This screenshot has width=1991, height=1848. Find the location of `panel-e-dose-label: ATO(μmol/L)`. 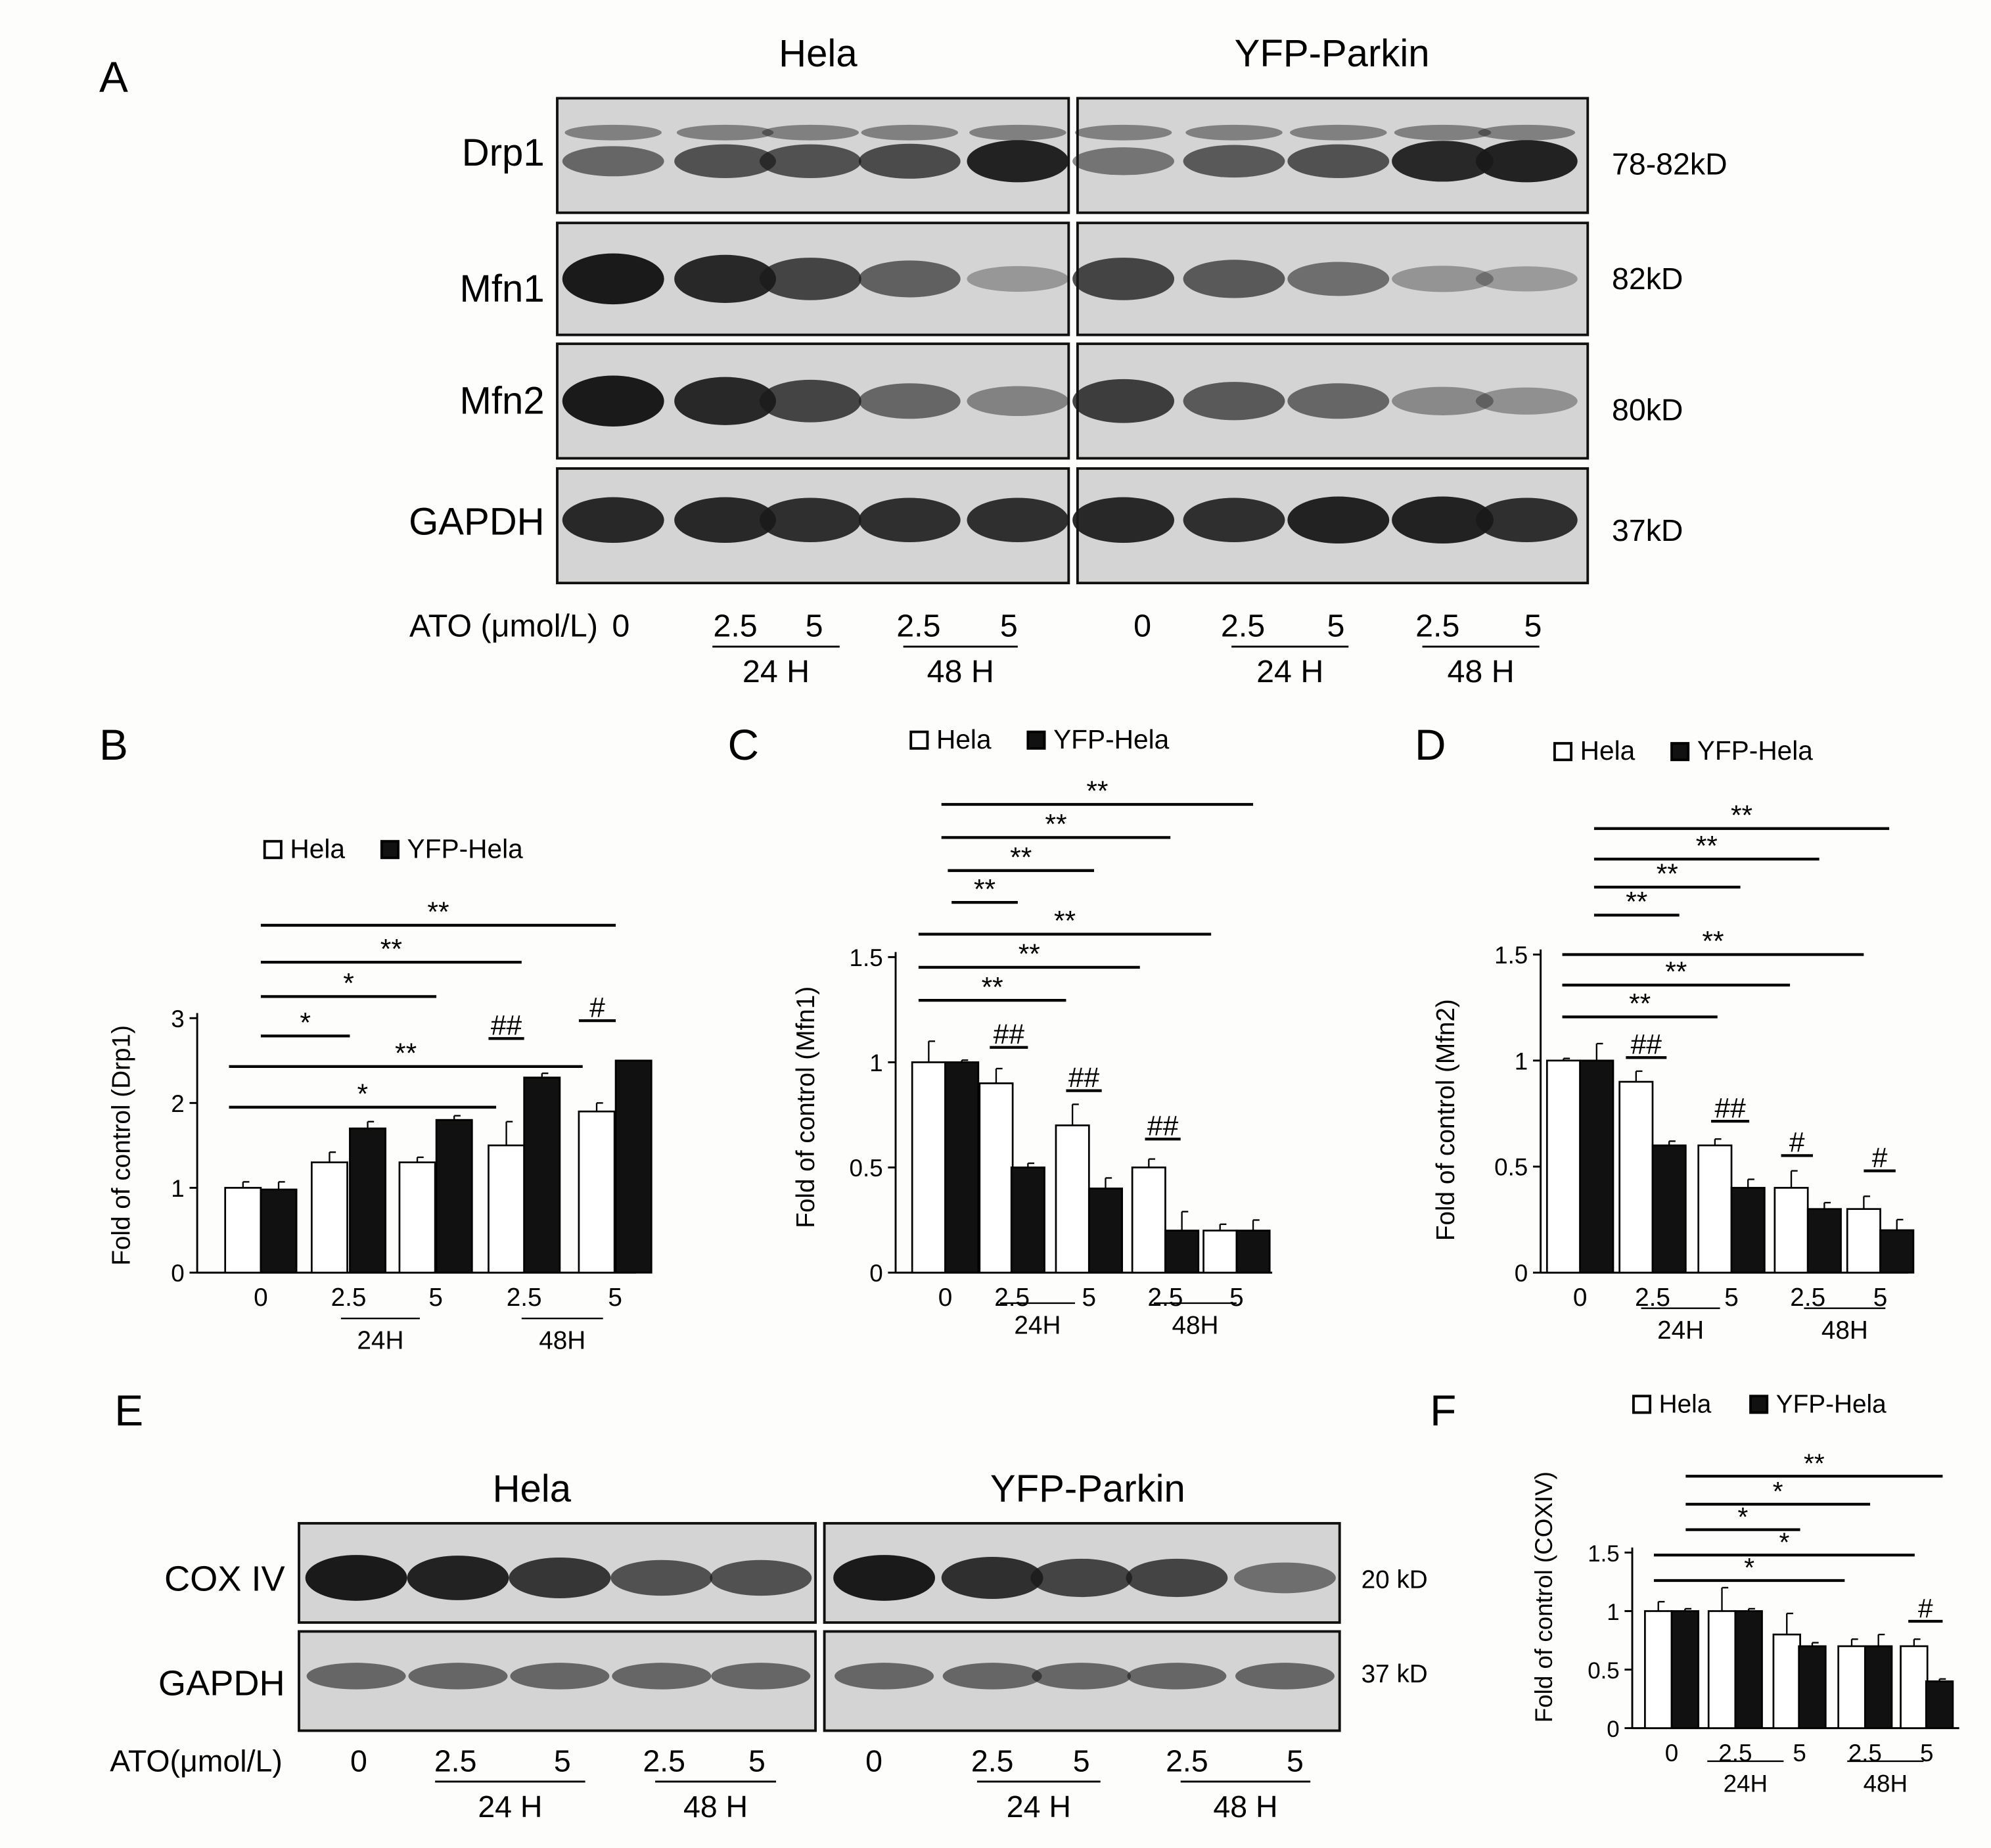

panel-e-dose-label: ATO(μmol/L) is located at coordinates (196, 1761).